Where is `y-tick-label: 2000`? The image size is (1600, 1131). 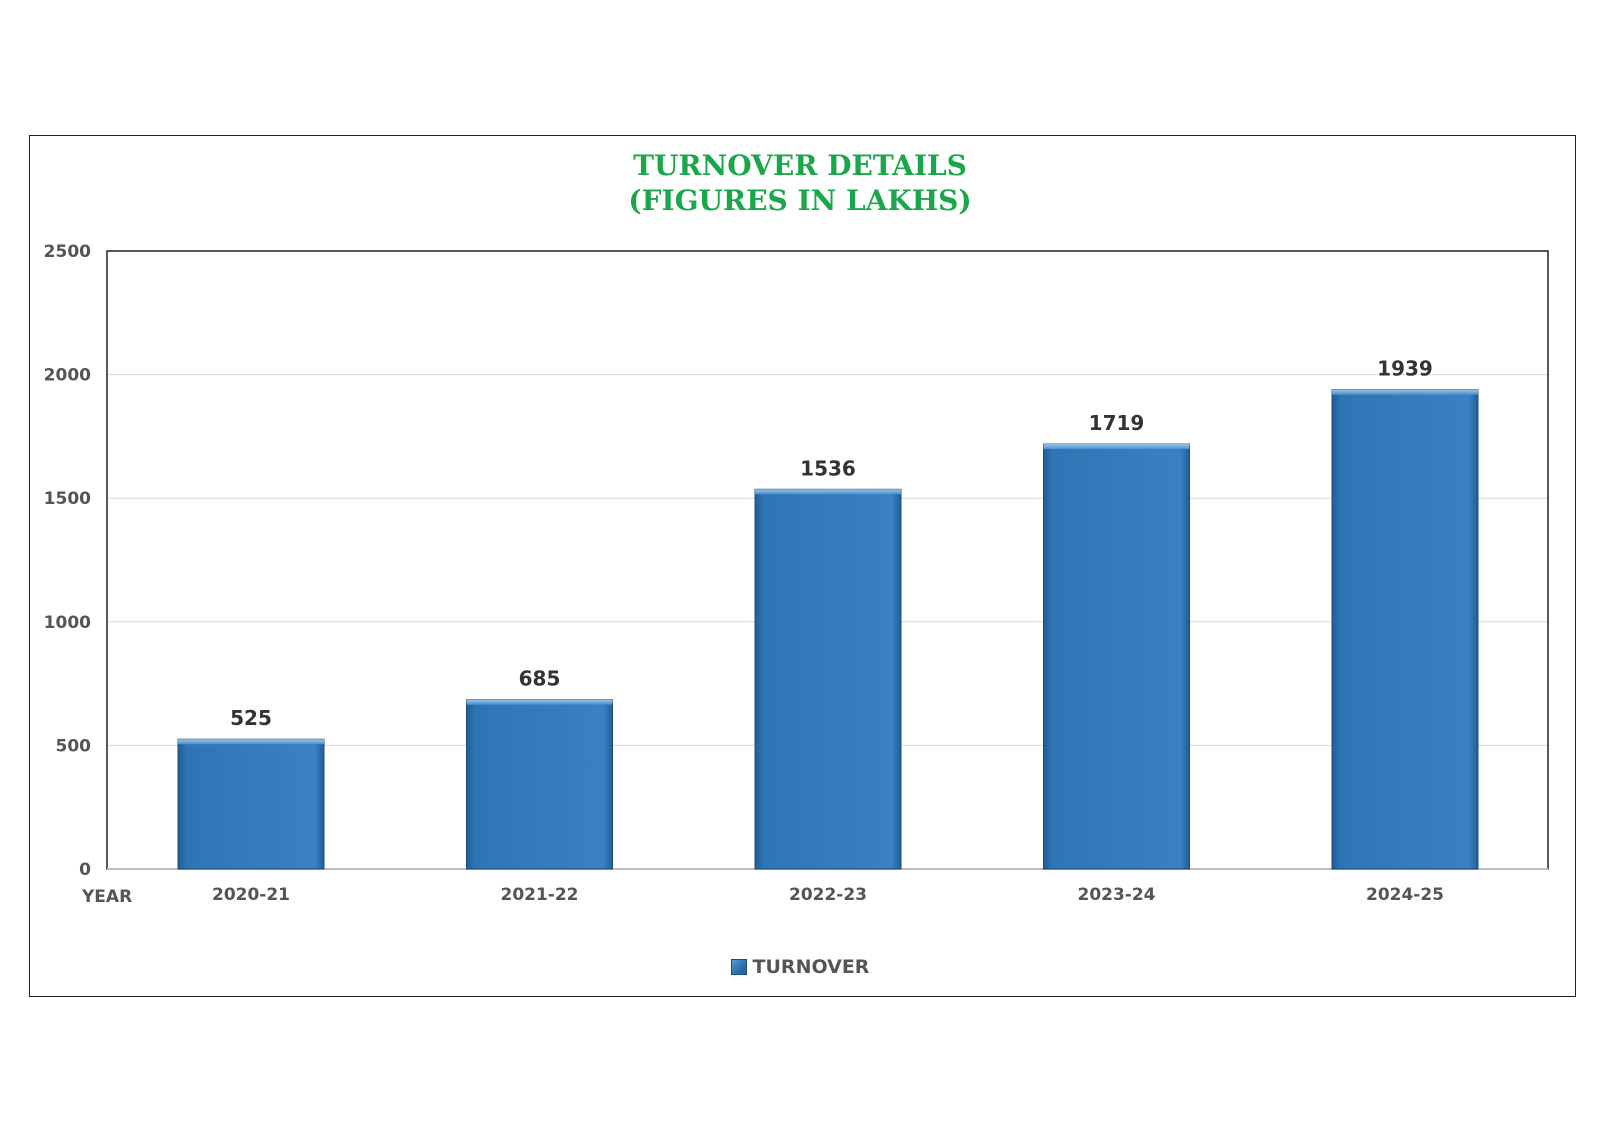 y-tick-label: 2000 is located at coordinates (67, 376).